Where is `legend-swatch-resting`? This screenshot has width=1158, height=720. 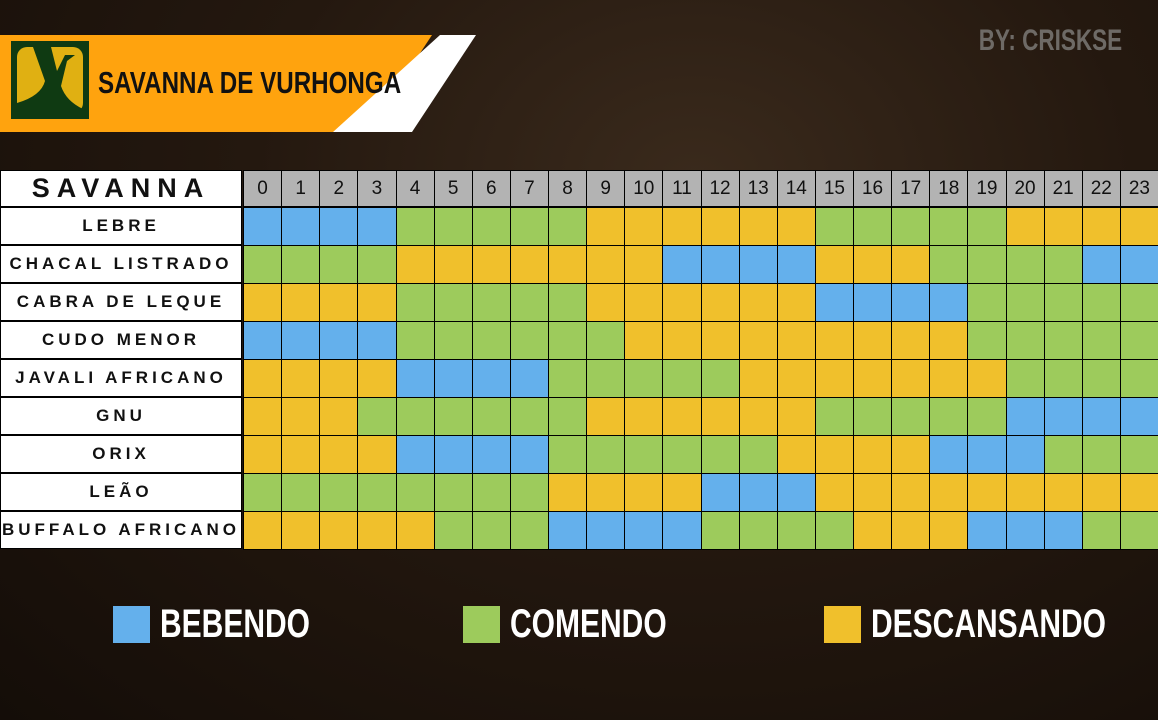 legend-swatch-resting is located at coordinates (842, 624).